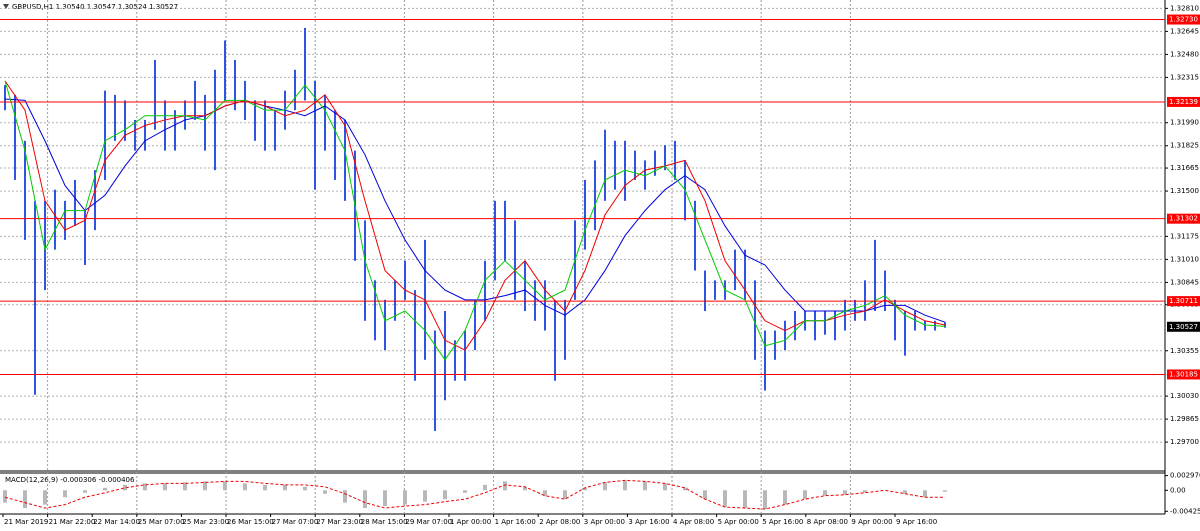 The height and width of the screenshot is (531, 1200). I want to click on y-tick-label: 1.32315, so click(1184, 77).